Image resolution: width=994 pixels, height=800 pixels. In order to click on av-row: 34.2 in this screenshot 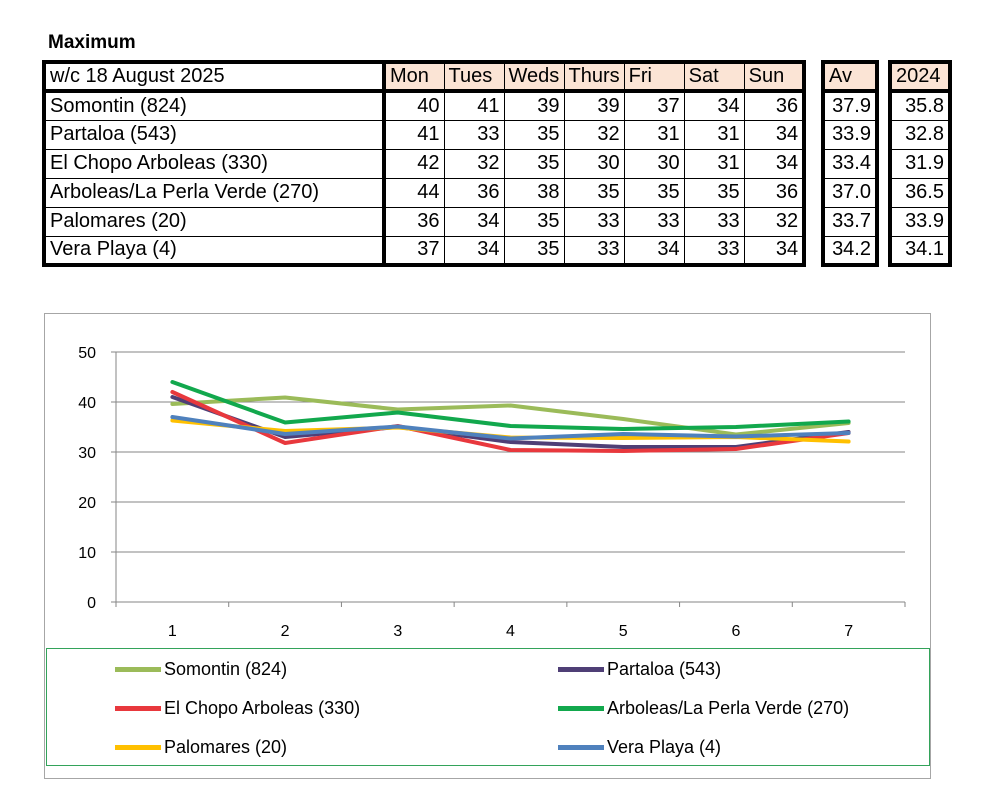, I will do `click(850, 250)`.